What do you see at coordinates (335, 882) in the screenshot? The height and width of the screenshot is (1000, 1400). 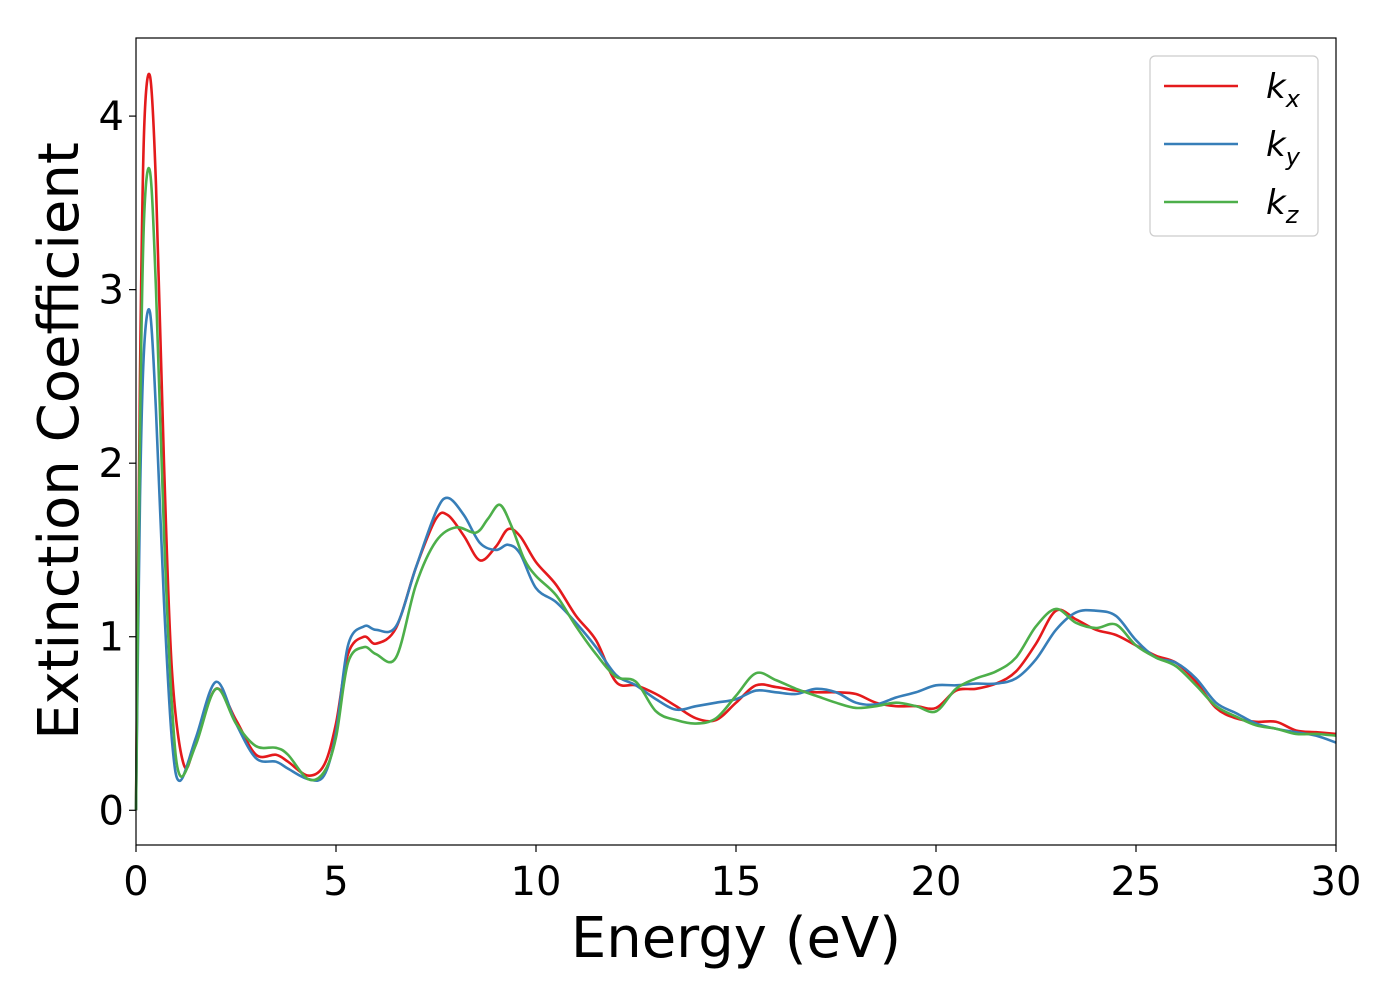 I see `x-tick-label: 5` at bounding box center [335, 882].